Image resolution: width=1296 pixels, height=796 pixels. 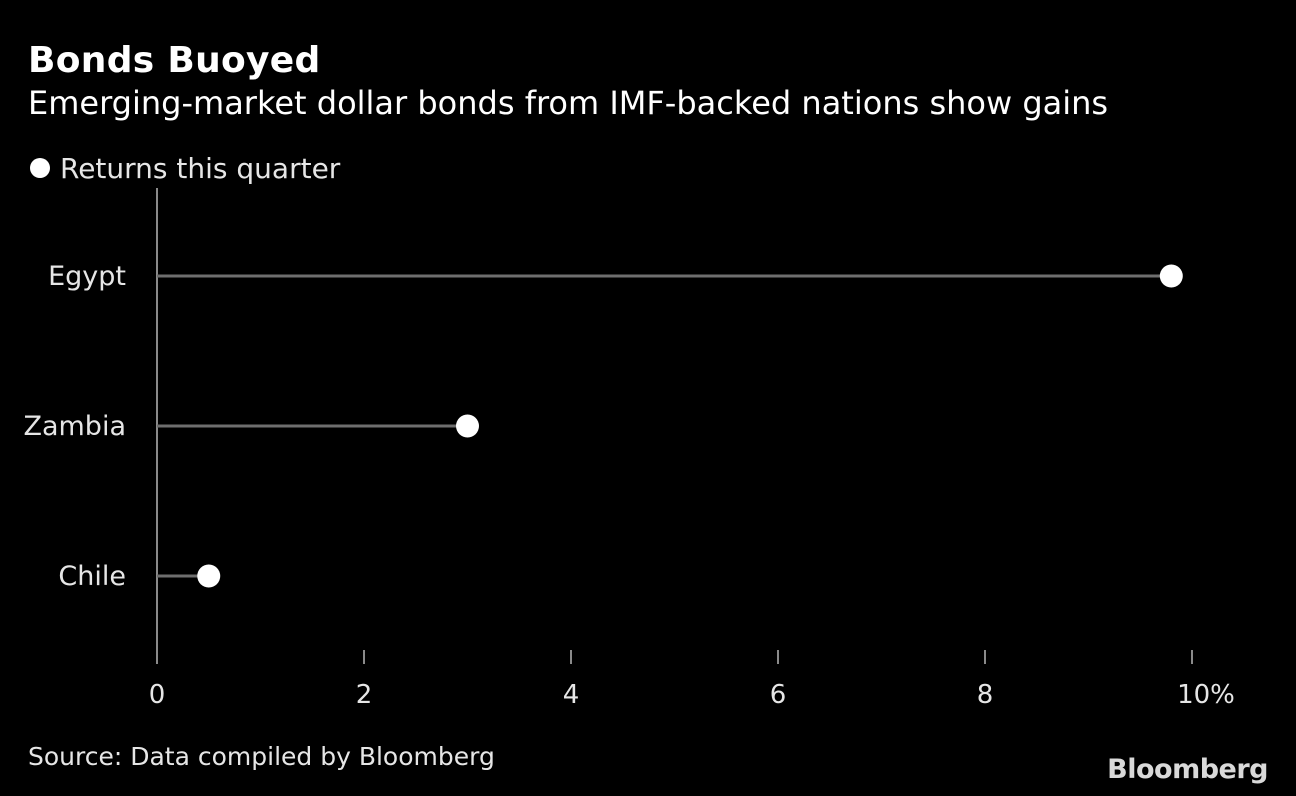 I want to click on x-tick-label-8: 8, so click(x=985, y=695).